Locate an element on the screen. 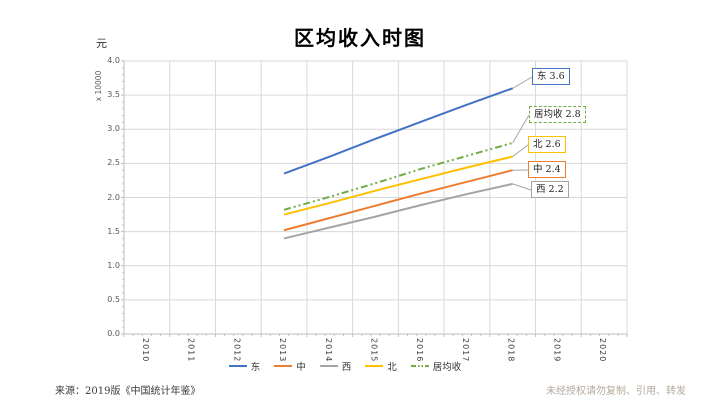  copyright-notice: 未经授权请勿复制、引用、转发 is located at coordinates (616, 391).